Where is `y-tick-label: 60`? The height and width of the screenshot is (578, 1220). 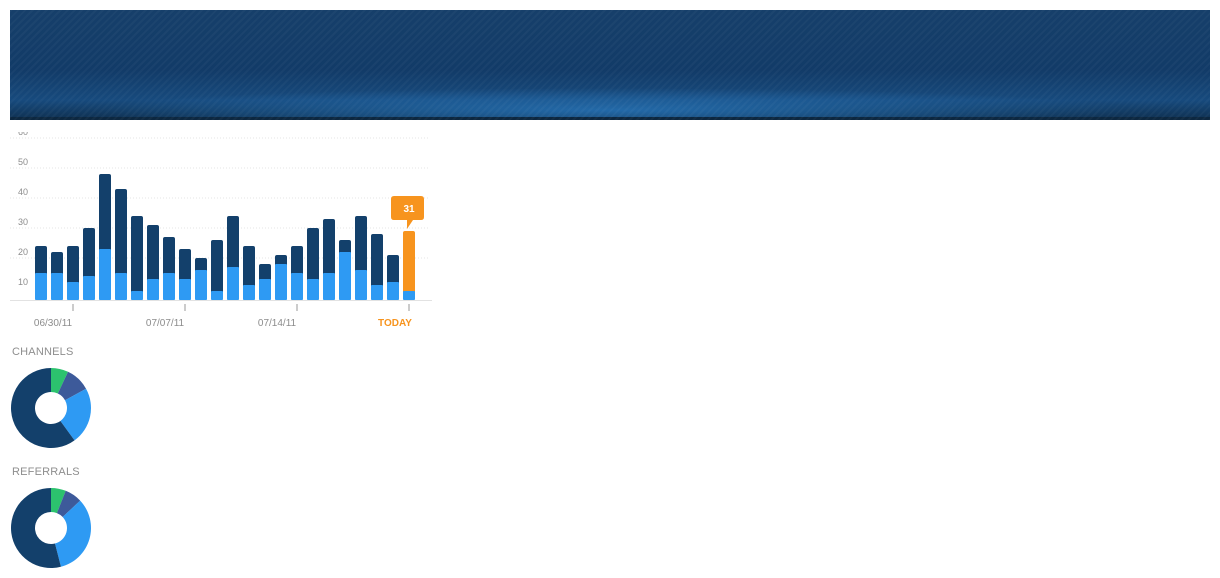 y-tick-label: 60 is located at coordinates (23, 134).